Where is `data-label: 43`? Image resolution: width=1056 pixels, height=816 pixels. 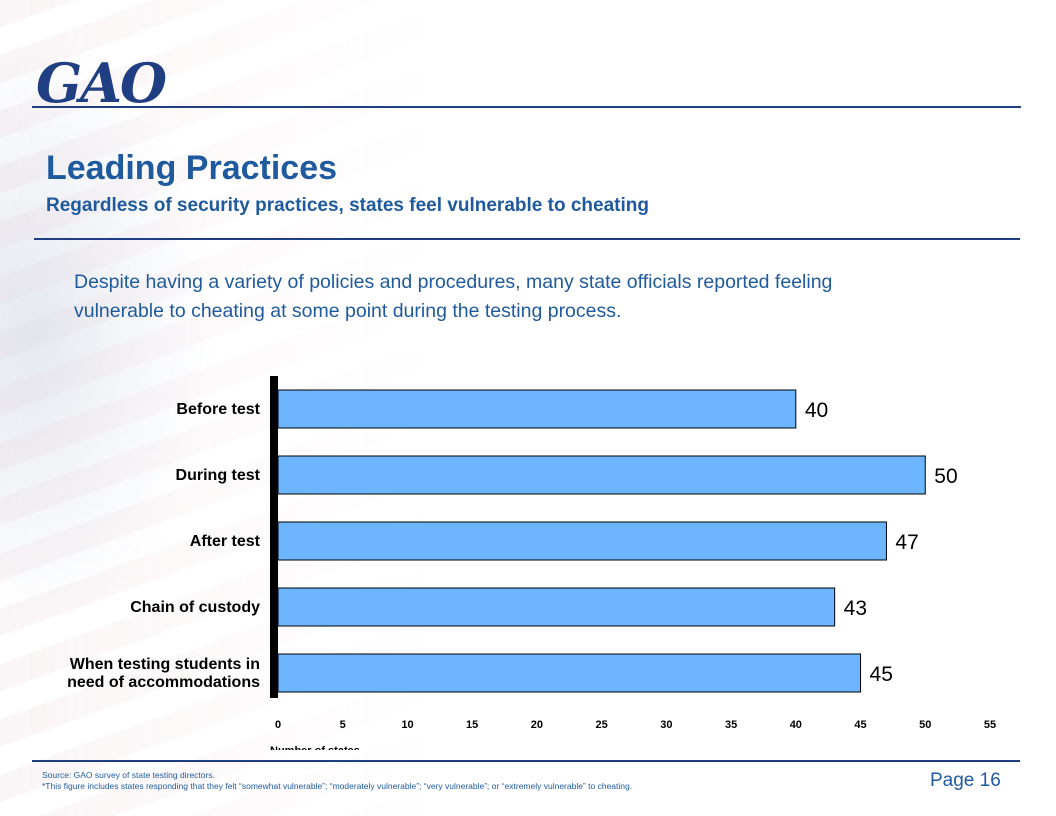 data-label: 43 is located at coordinates (855, 608).